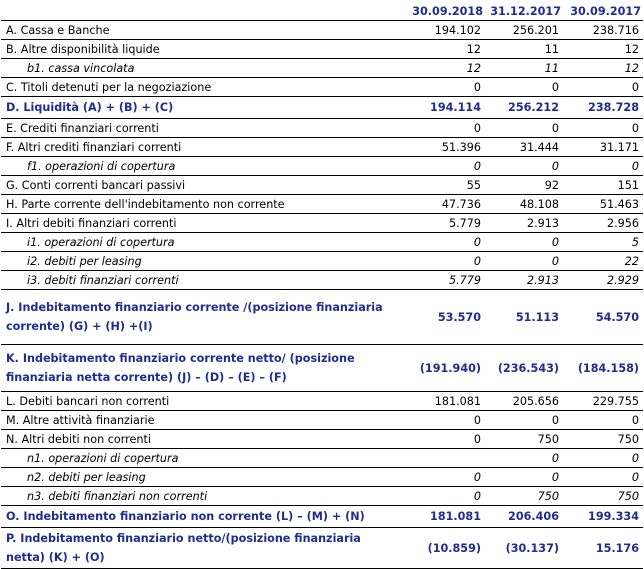  I want to click on row-value: 55, so click(435, 185).